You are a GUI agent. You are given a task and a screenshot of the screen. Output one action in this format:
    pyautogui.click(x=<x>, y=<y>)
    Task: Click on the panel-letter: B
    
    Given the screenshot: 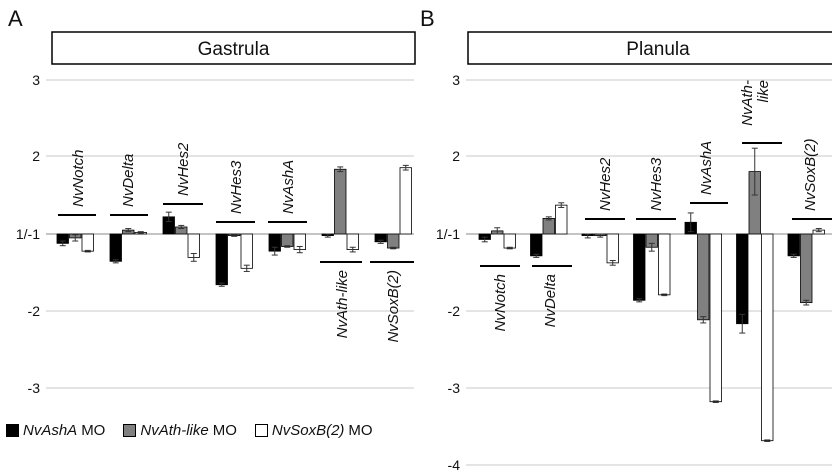 What is the action you would take?
    pyautogui.click(x=427, y=18)
    